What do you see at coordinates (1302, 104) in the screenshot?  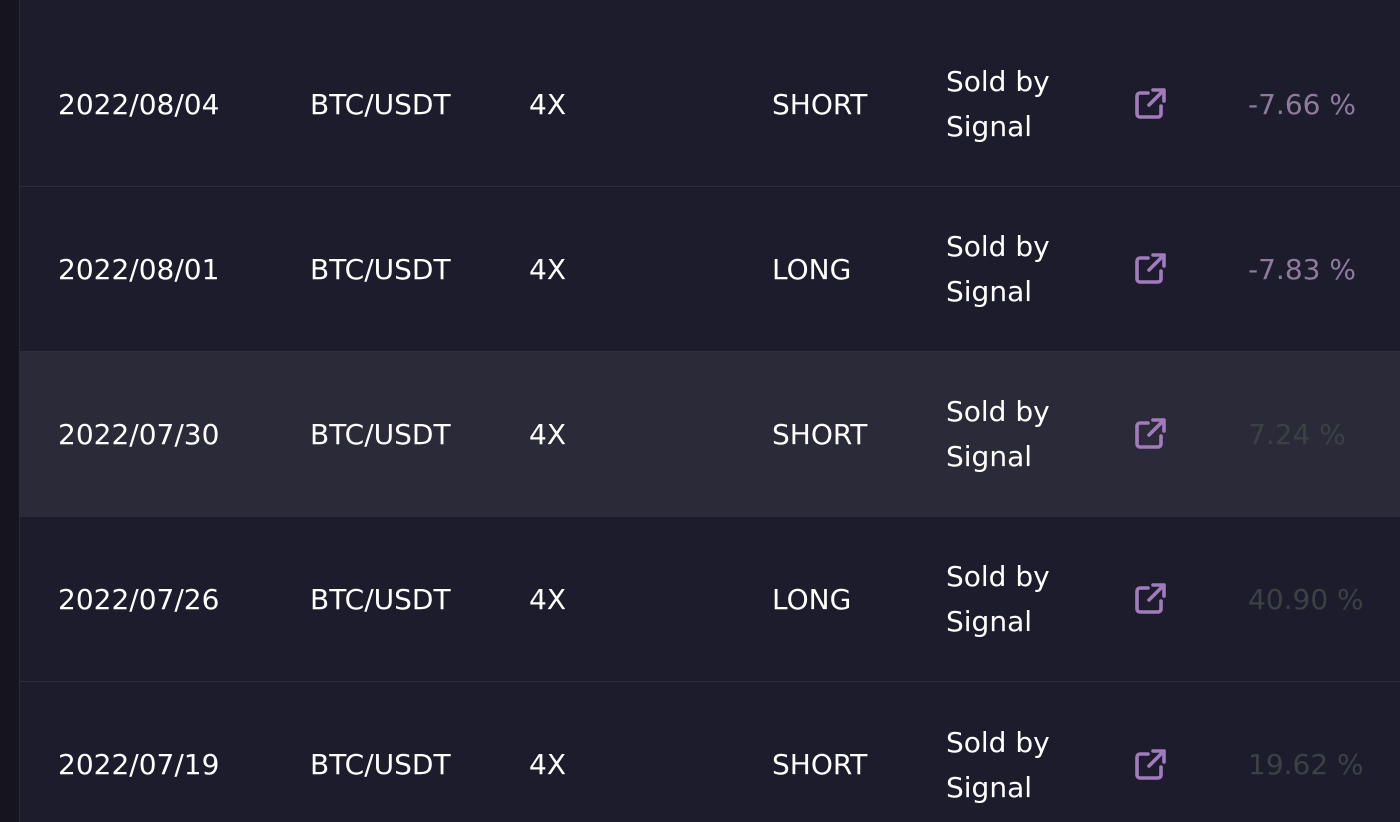 I see `trade-pnl: -7.66 %` at bounding box center [1302, 104].